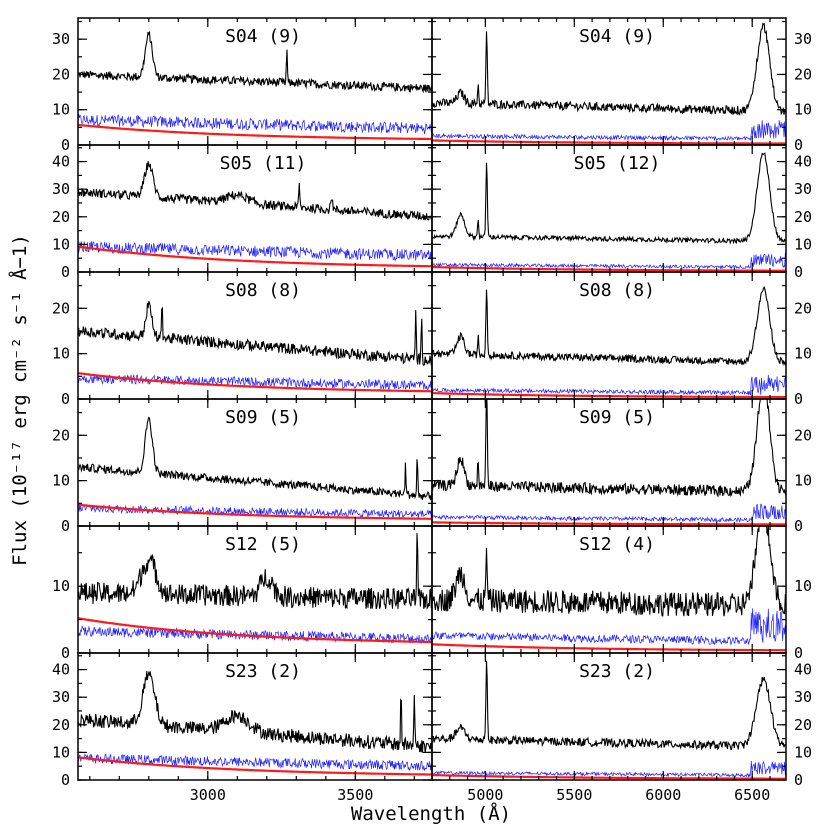 The width and height of the screenshot is (830, 835). I want to click on panel-3-0: S09 (5) 0 10 20, so click(242, 466).